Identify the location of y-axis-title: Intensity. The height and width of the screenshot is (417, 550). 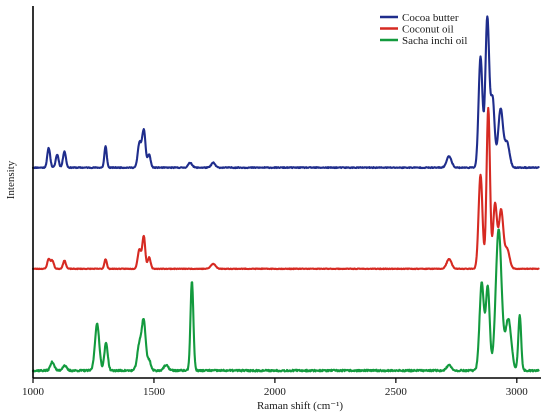
(11, 179).